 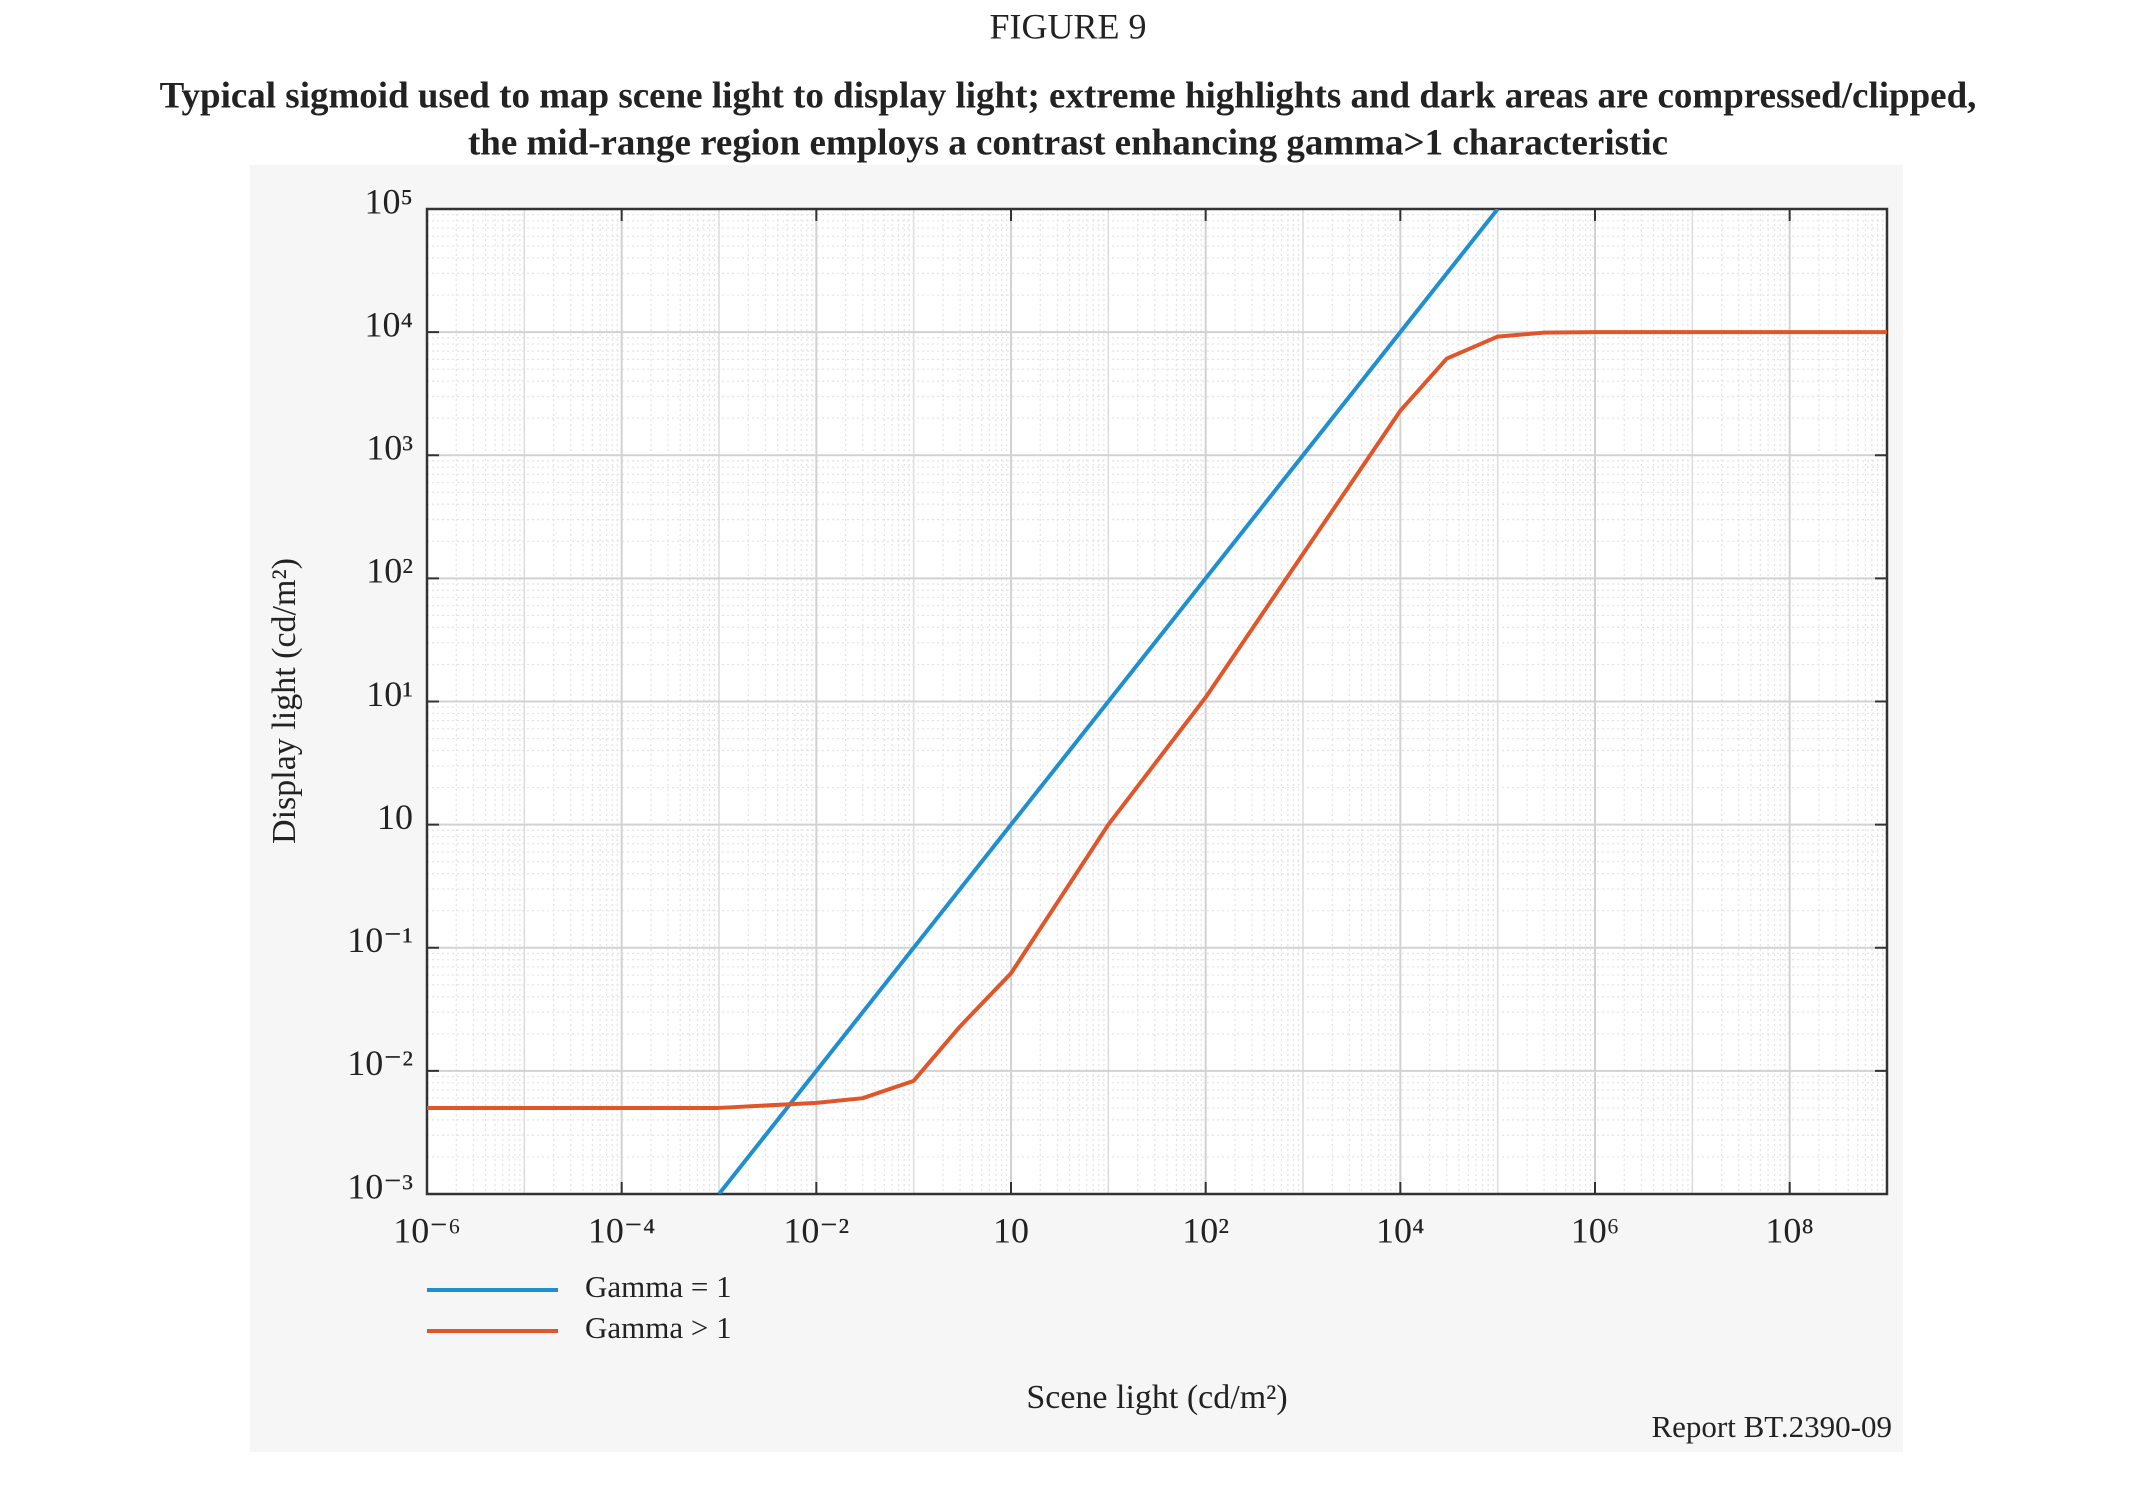 I want to click on y-tick-label: 10⁻², so click(x=380, y=1063).